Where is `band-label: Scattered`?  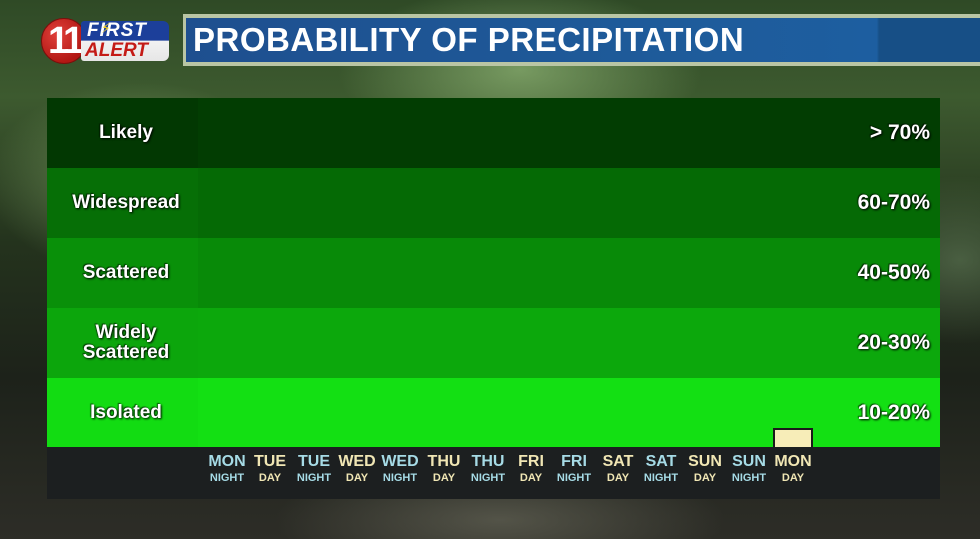 band-label: Scattered is located at coordinates (126, 272).